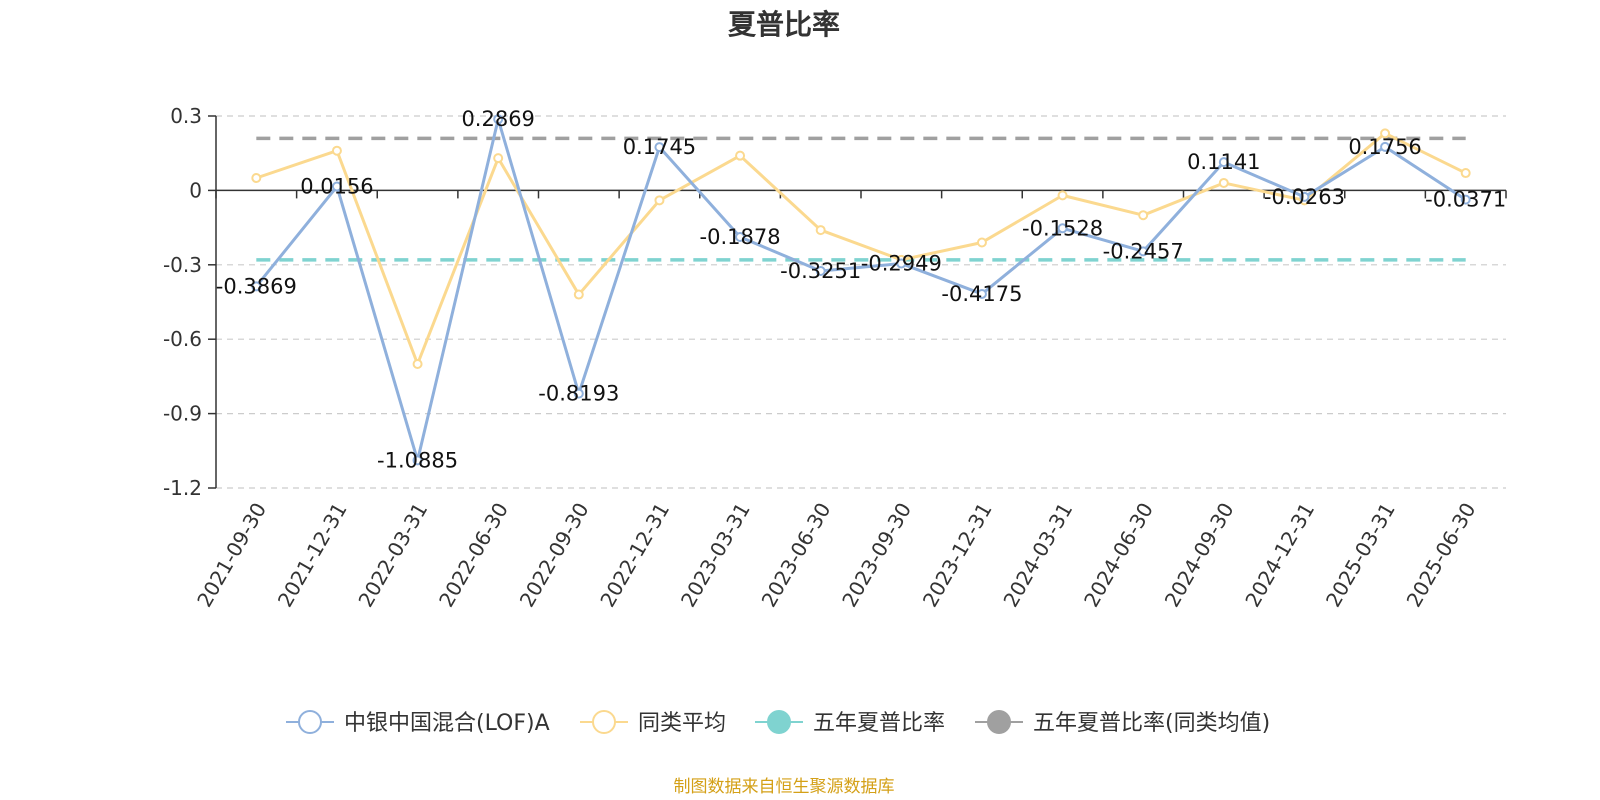  What do you see at coordinates (861, 199) in the screenshot?
I see `reference-lines` at bounding box center [861, 199].